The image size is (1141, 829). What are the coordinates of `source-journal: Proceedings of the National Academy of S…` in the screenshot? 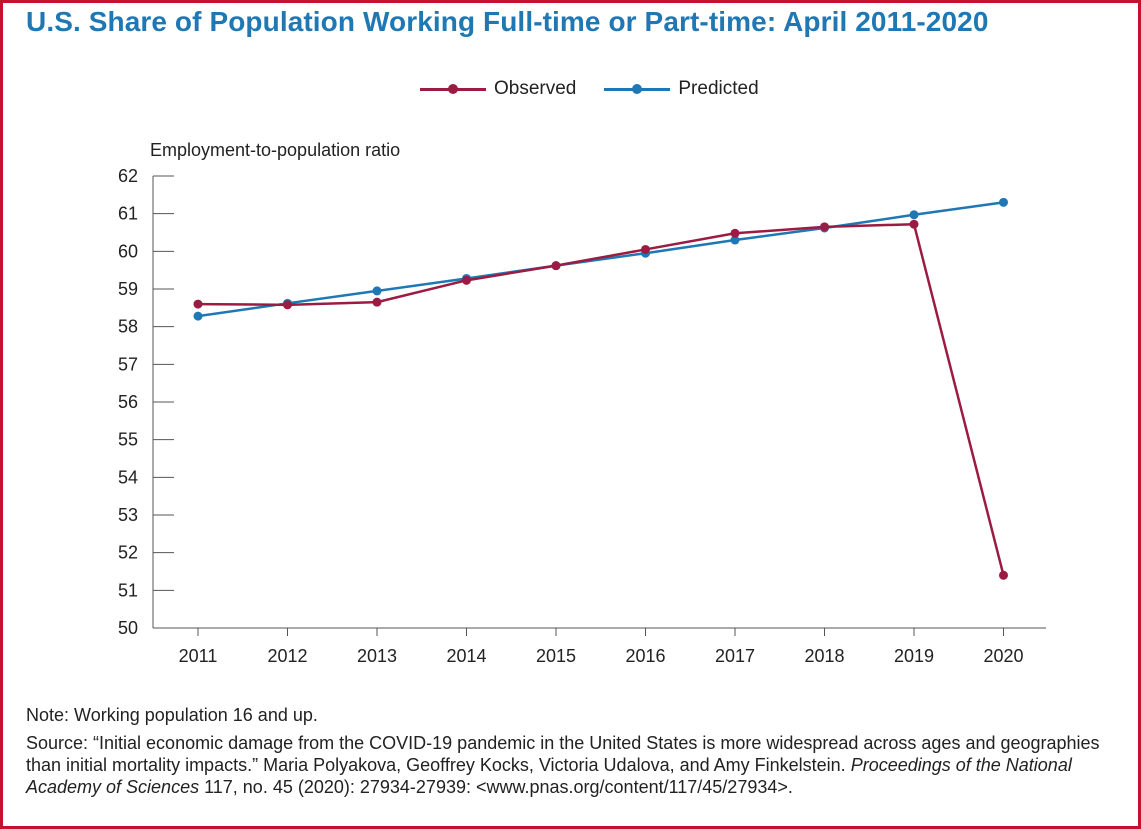 It's located at (549, 776).